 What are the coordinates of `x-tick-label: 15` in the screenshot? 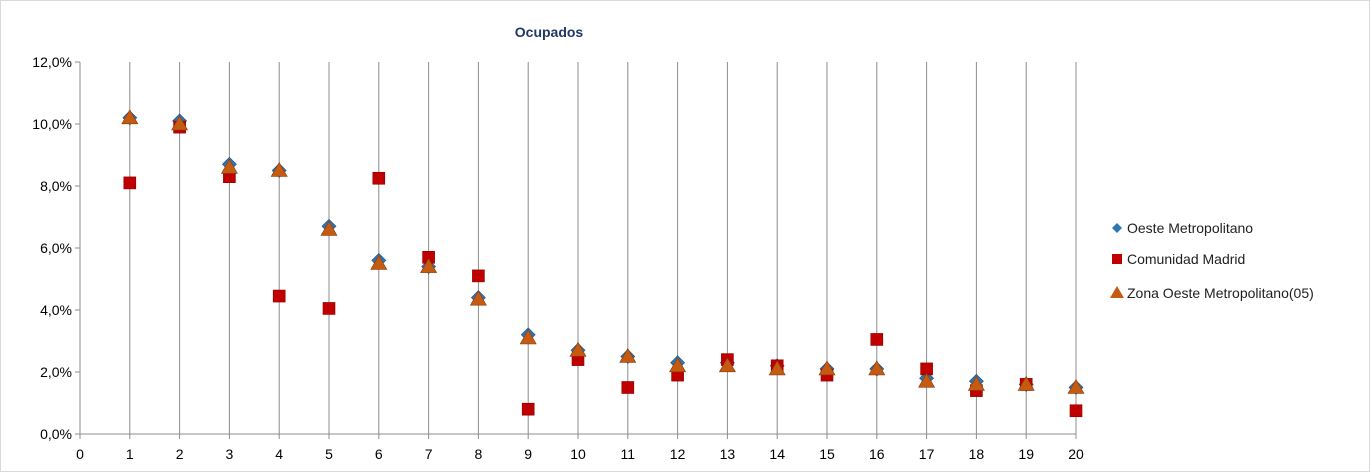 It's located at (827, 454).